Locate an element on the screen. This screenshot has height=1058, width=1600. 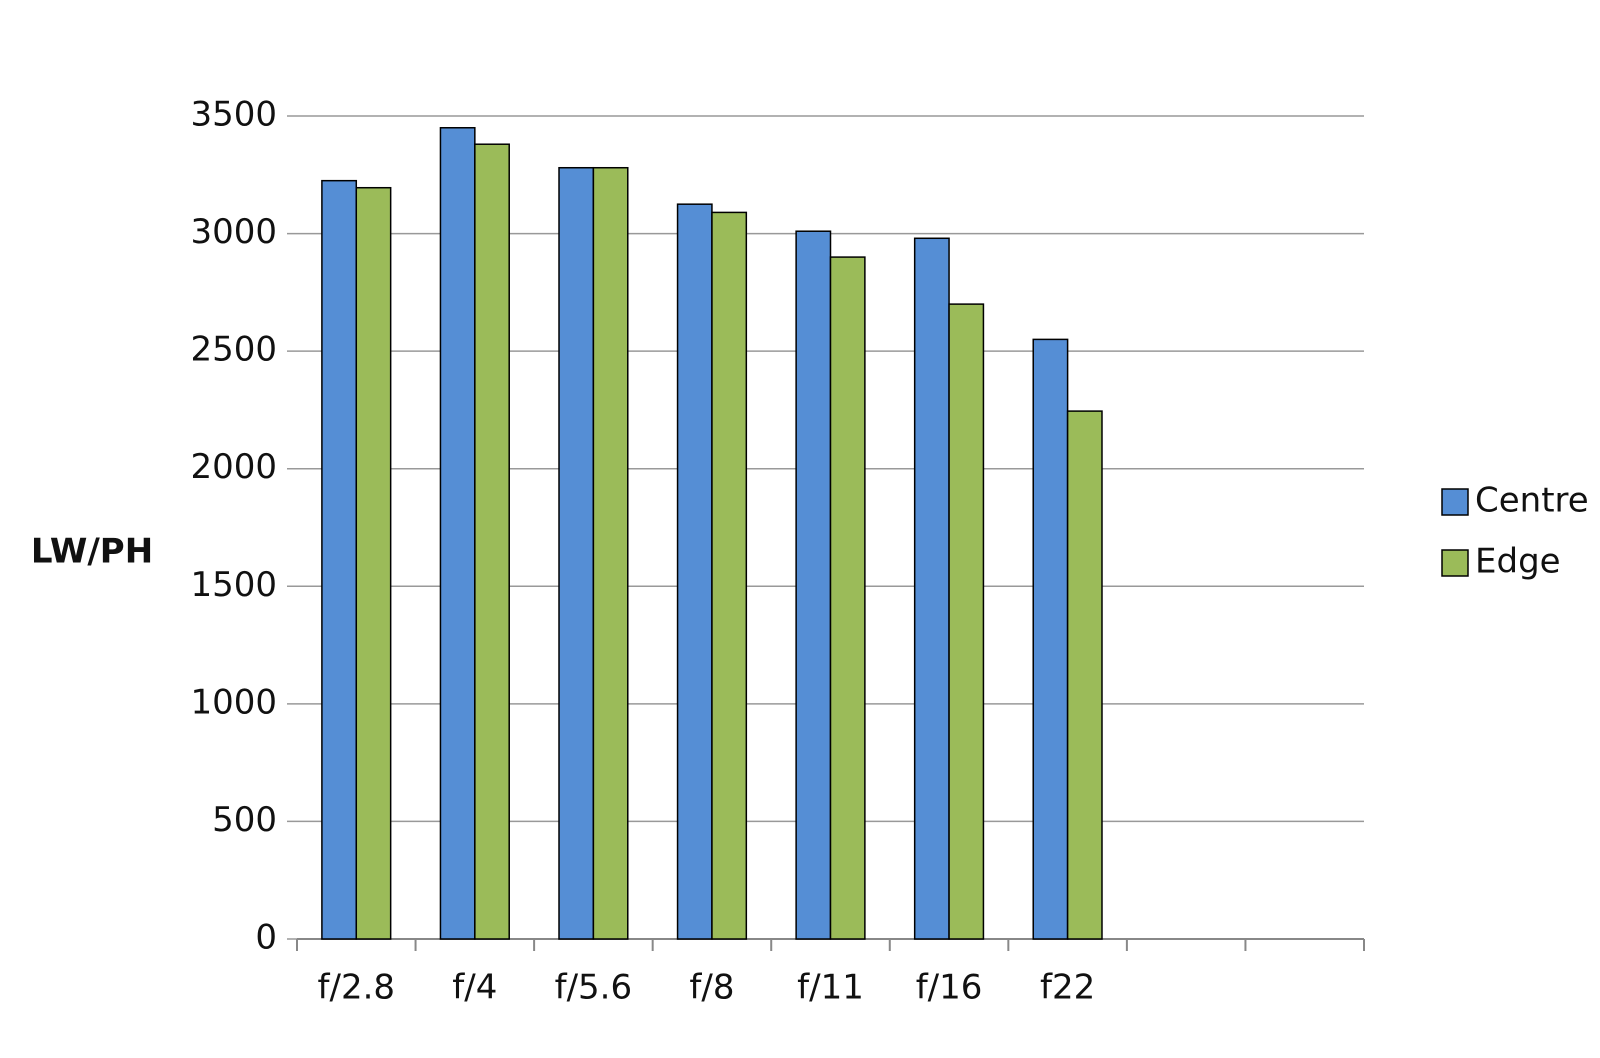
x-tick-label: f/16 is located at coordinates (949, 988).